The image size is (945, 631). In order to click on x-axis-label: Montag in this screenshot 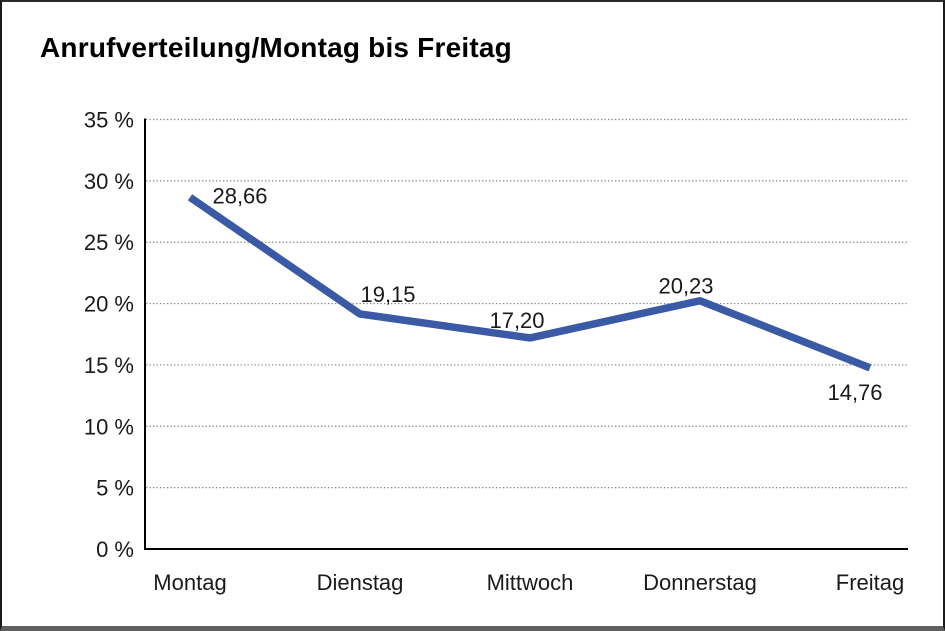, I will do `click(189, 582)`.